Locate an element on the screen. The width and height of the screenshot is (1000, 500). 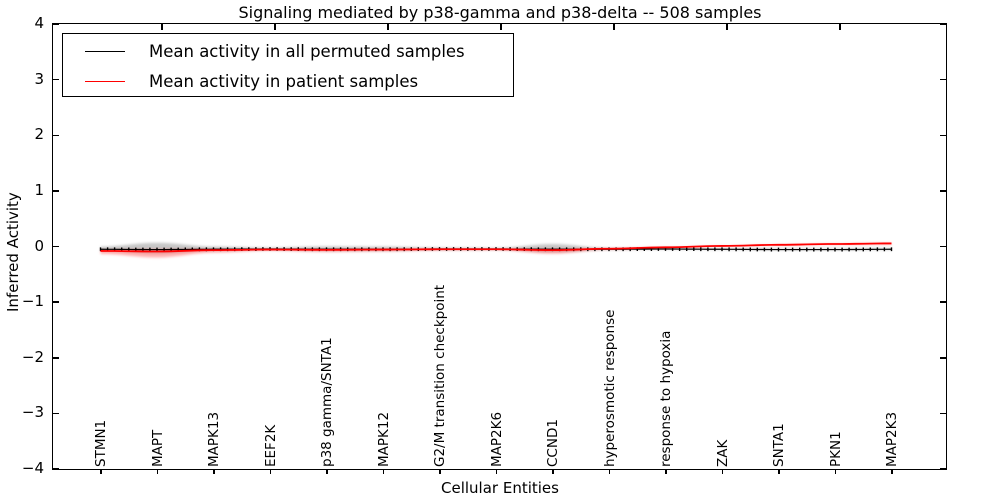
x-tick-label: SNTA1 is located at coordinates (779, 445).